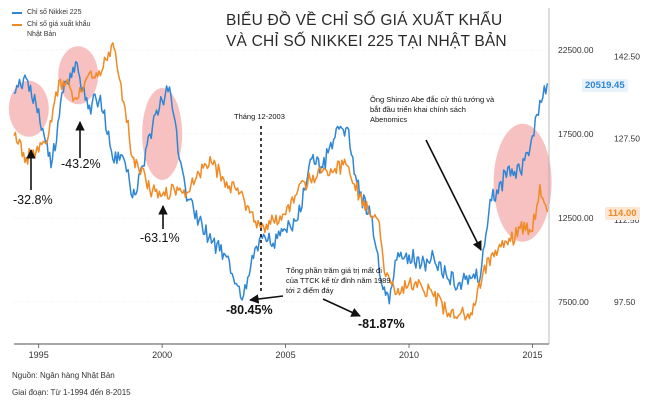 This screenshot has height=411, width=665. What do you see at coordinates (71, 392) in the screenshot?
I see `footer-period: Giai đoạn: Từ 1-1994 đến 8-2015` at bounding box center [71, 392].